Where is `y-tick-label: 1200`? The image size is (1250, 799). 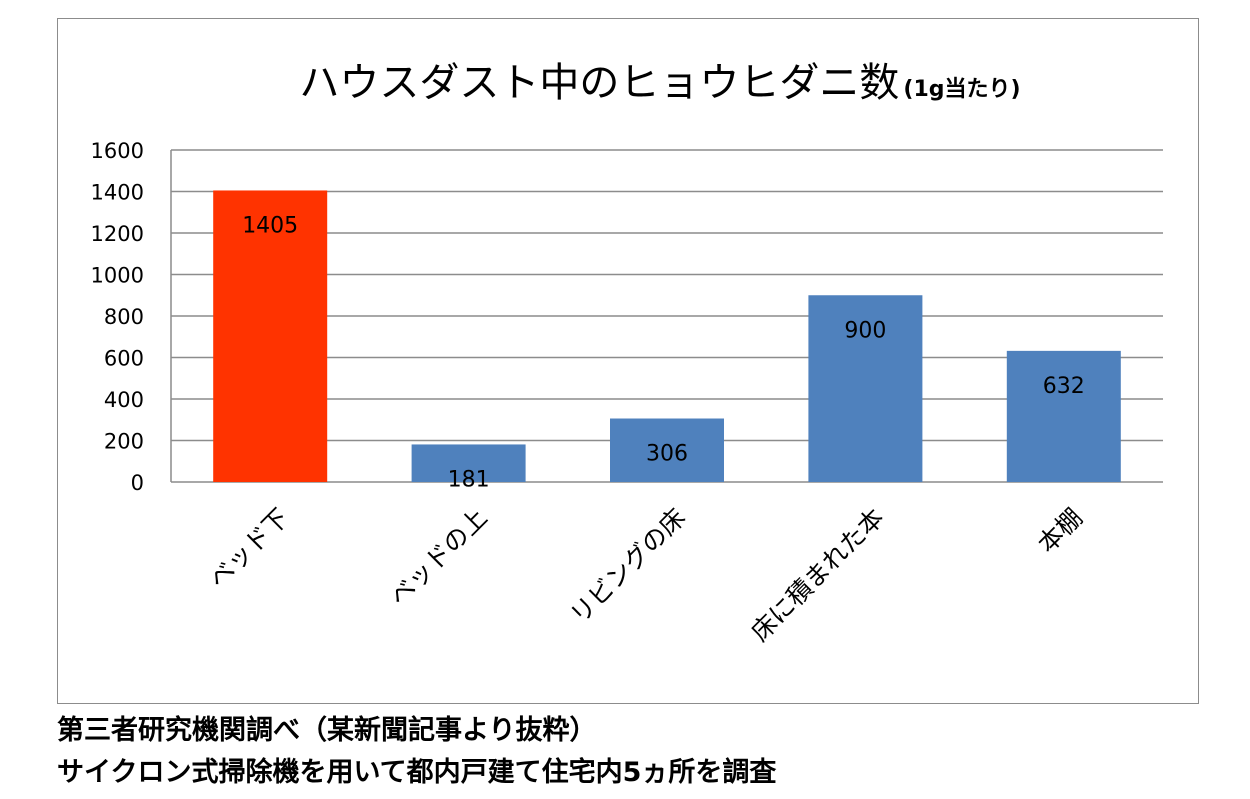 y-tick-label: 1200 is located at coordinates (117, 234).